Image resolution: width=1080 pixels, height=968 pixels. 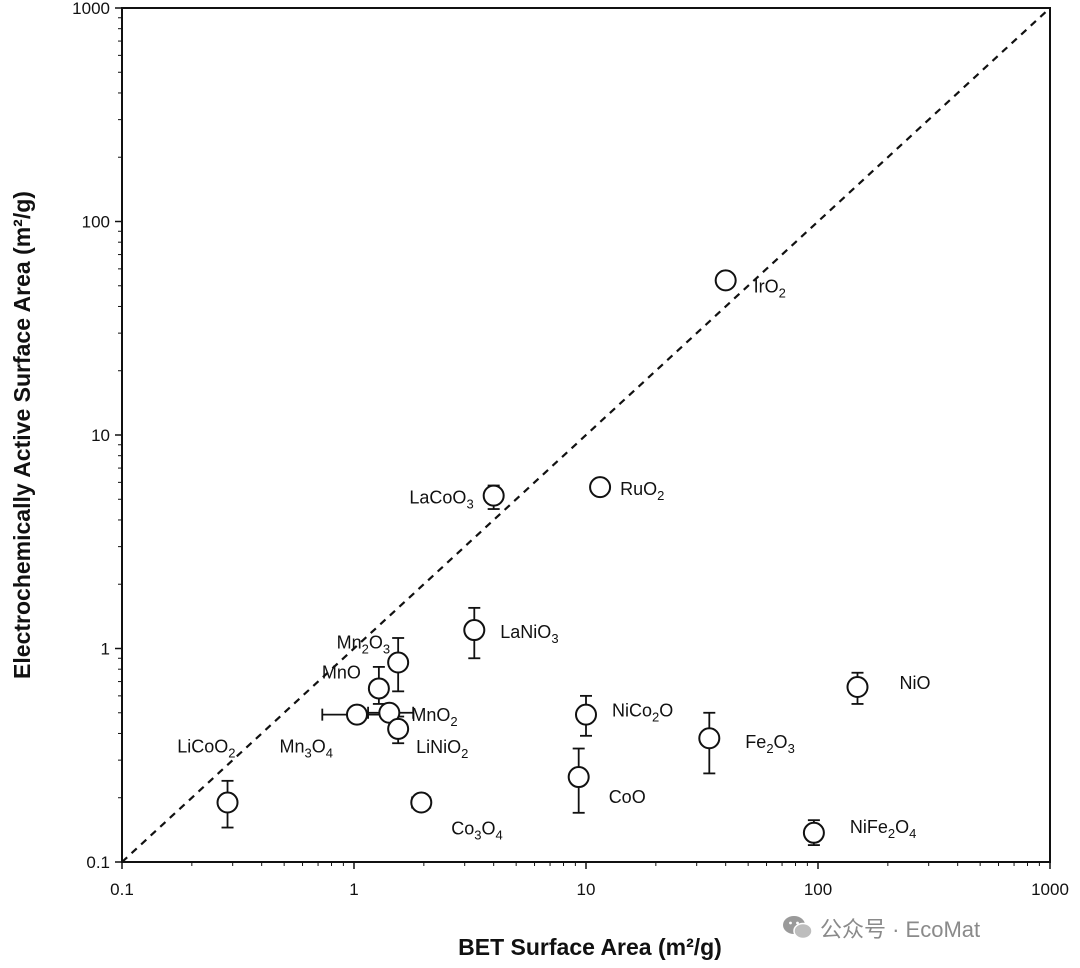 I want to click on x-tick-label: 0.1, so click(x=122, y=889).